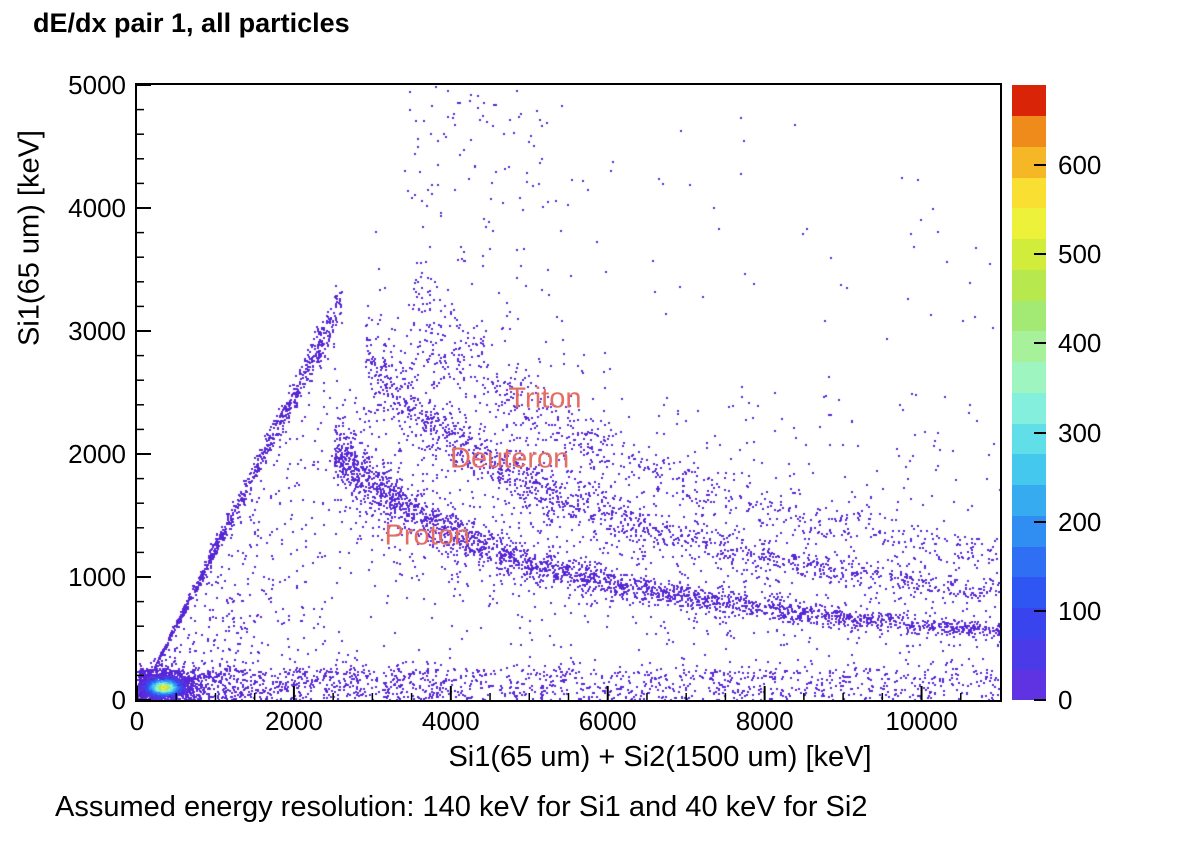  I want to click on colorbar-tick-label: 300, so click(1080, 432).